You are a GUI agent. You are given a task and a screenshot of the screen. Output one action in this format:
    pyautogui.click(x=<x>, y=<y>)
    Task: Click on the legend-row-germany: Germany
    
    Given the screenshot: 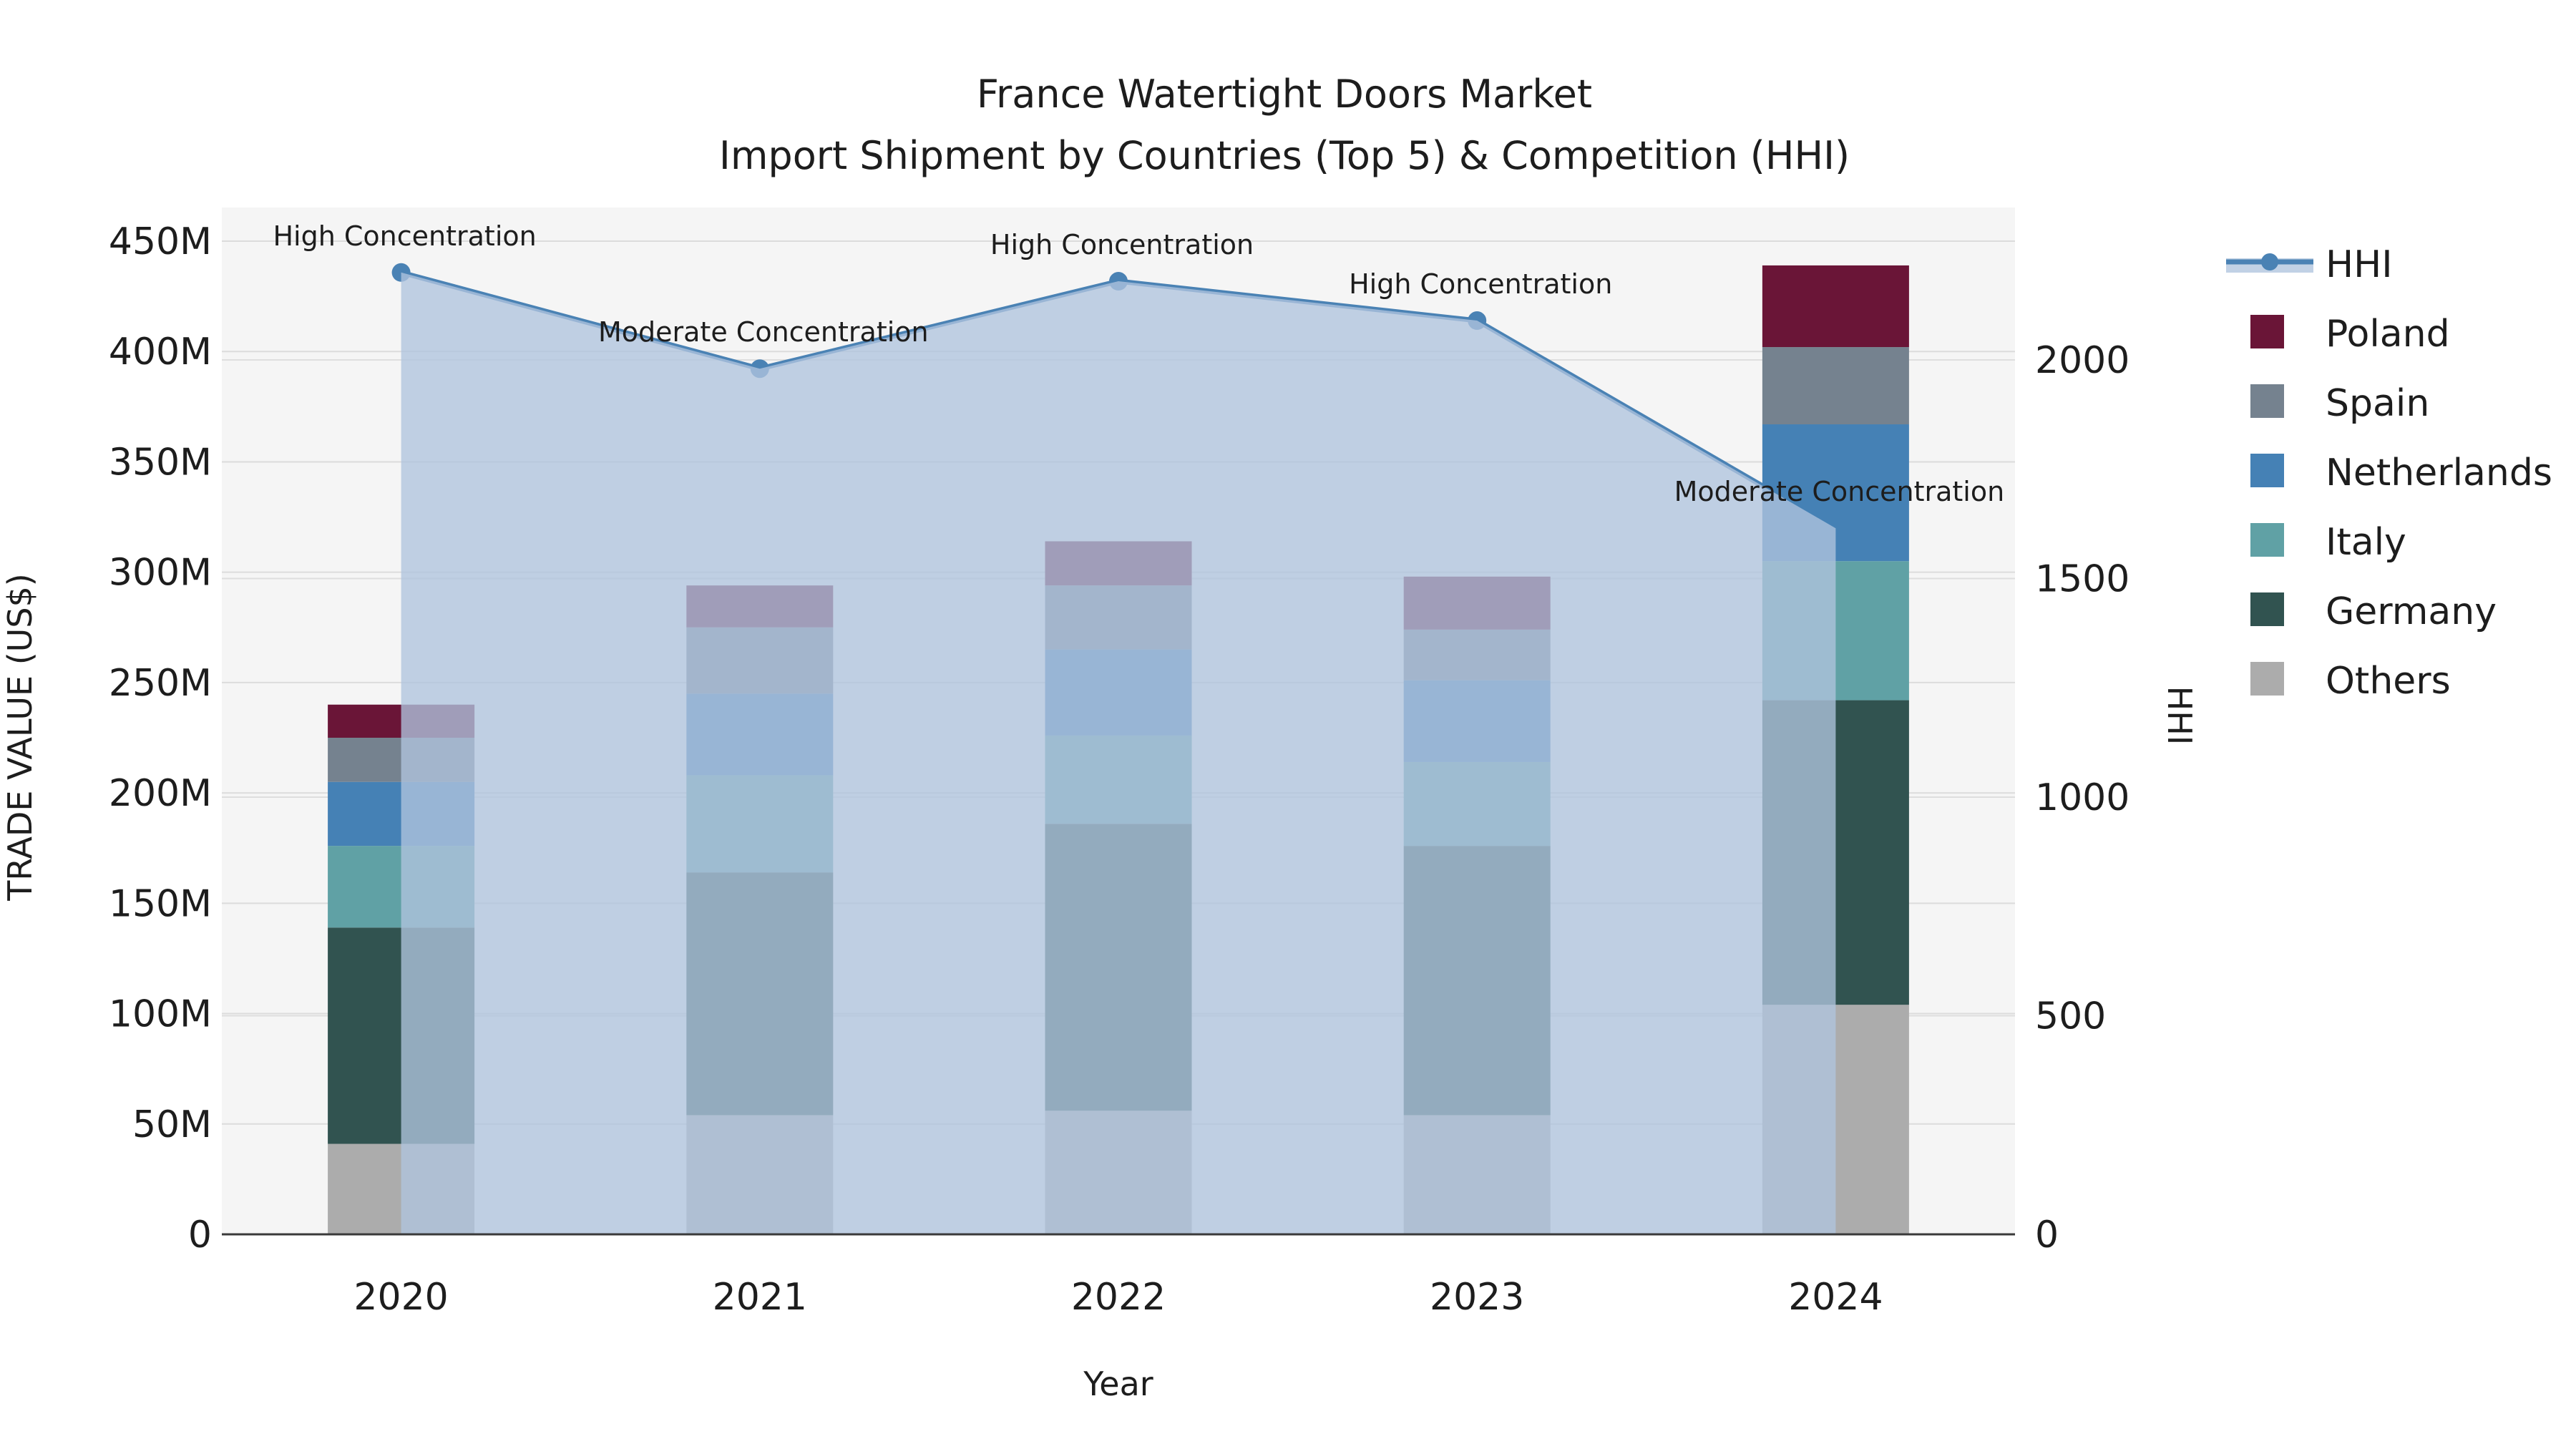 What is the action you would take?
    pyautogui.click(x=2373, y=611)
    